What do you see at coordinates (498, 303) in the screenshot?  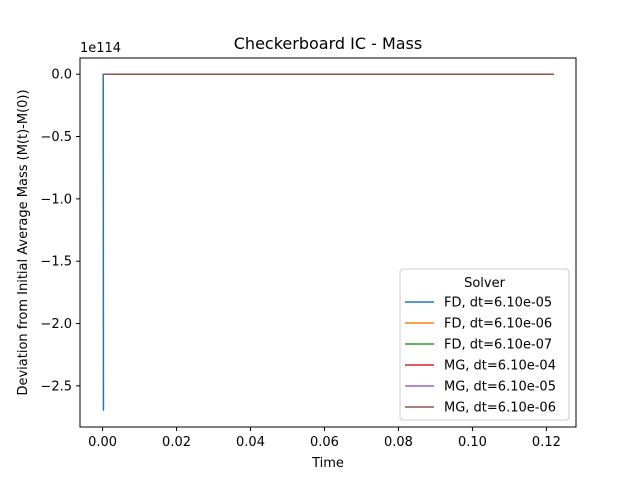 I see `legend-label: FD, dt=6.10e-05` at bounding box center [498, 303].